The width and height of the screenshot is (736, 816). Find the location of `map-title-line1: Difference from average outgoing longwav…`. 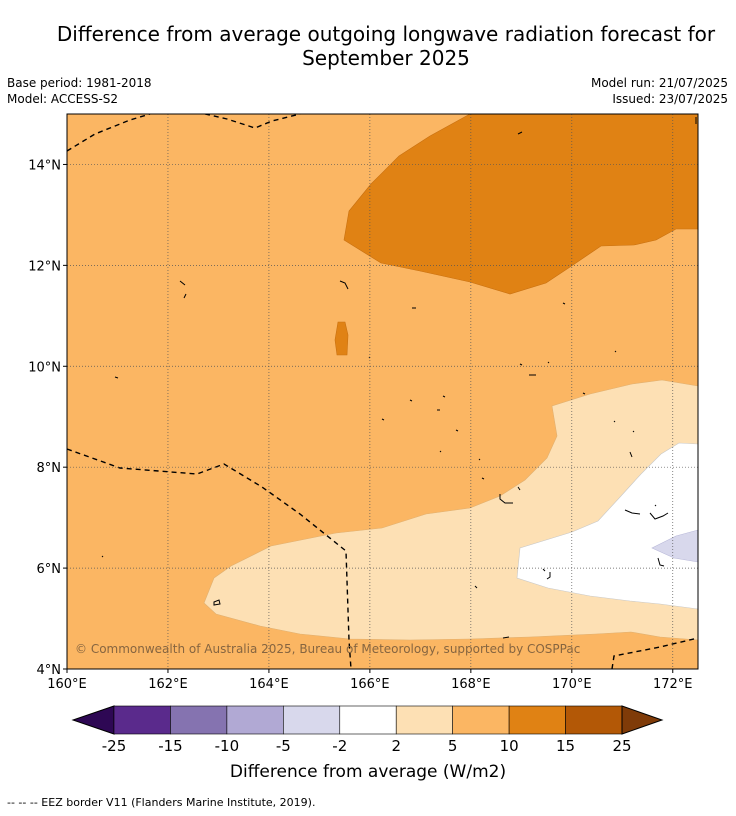

map-title-line1: Difference from average outgoing longwav… is located at coordinates (386, 34).